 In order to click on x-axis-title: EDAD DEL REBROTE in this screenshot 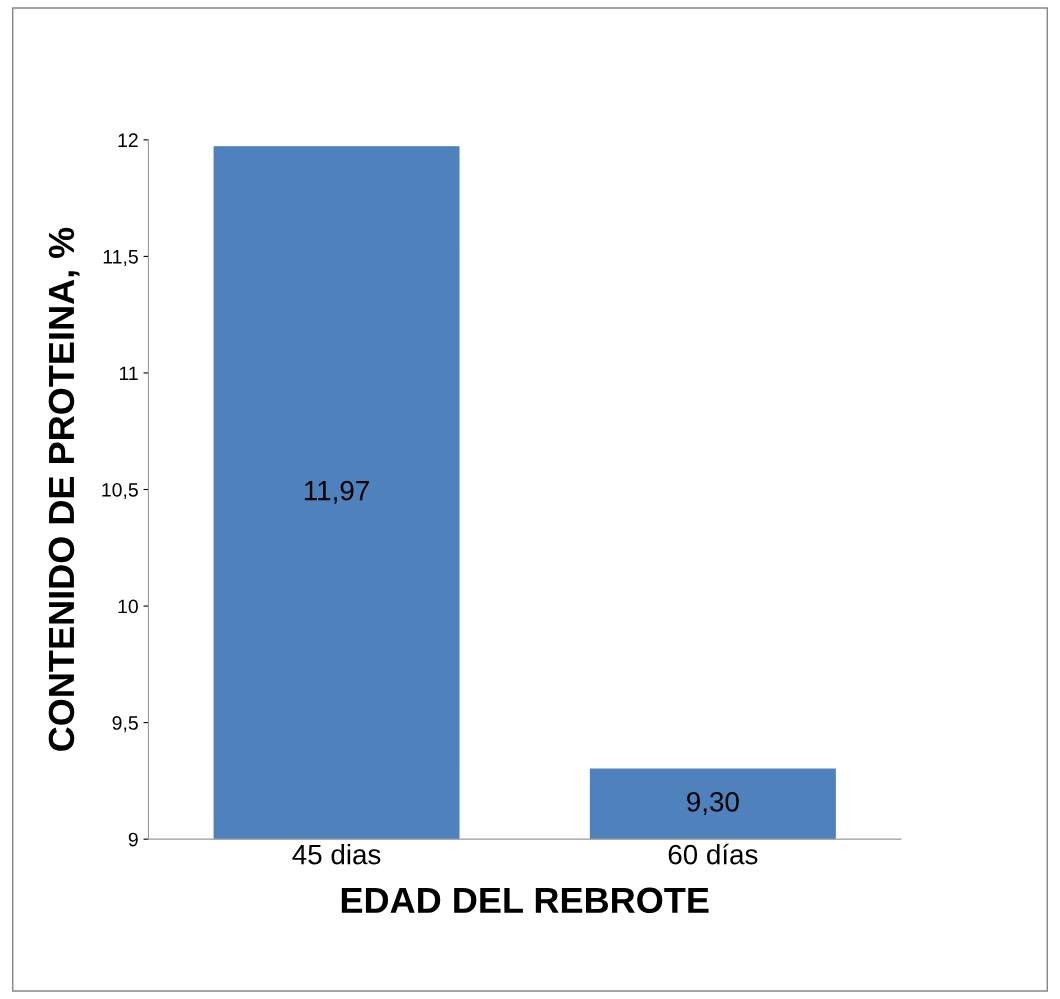, I will do `click(525, 900)`.